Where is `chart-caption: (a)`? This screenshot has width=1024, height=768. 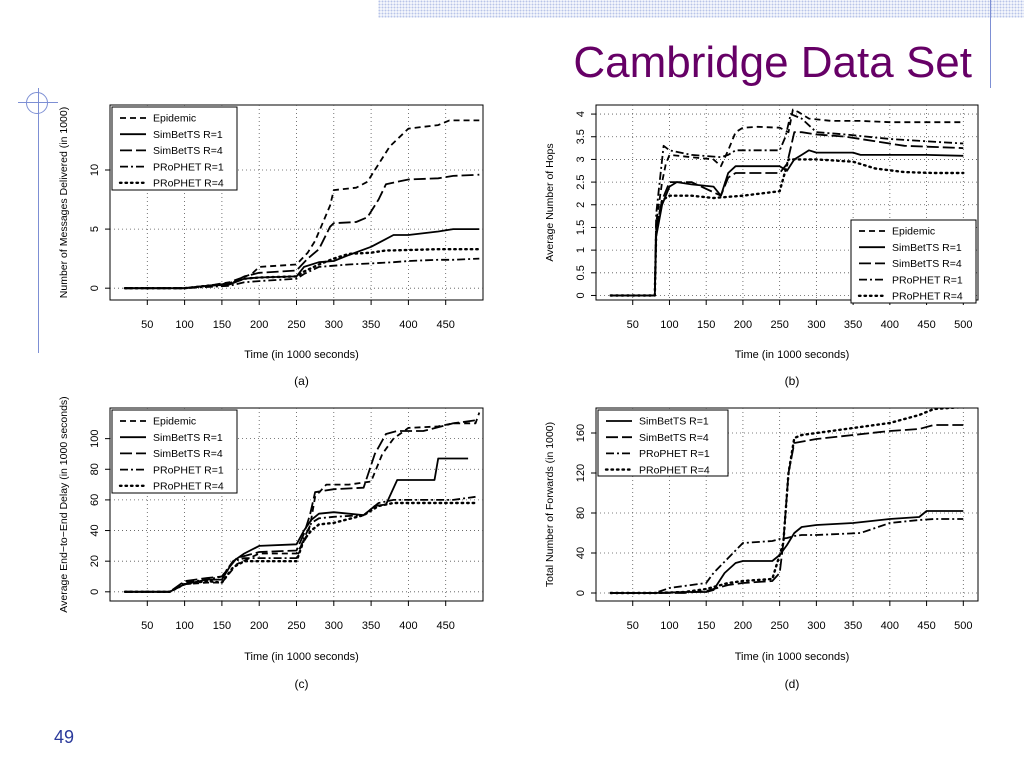 chart-caption: (a) is located at coordinates (301, 381).